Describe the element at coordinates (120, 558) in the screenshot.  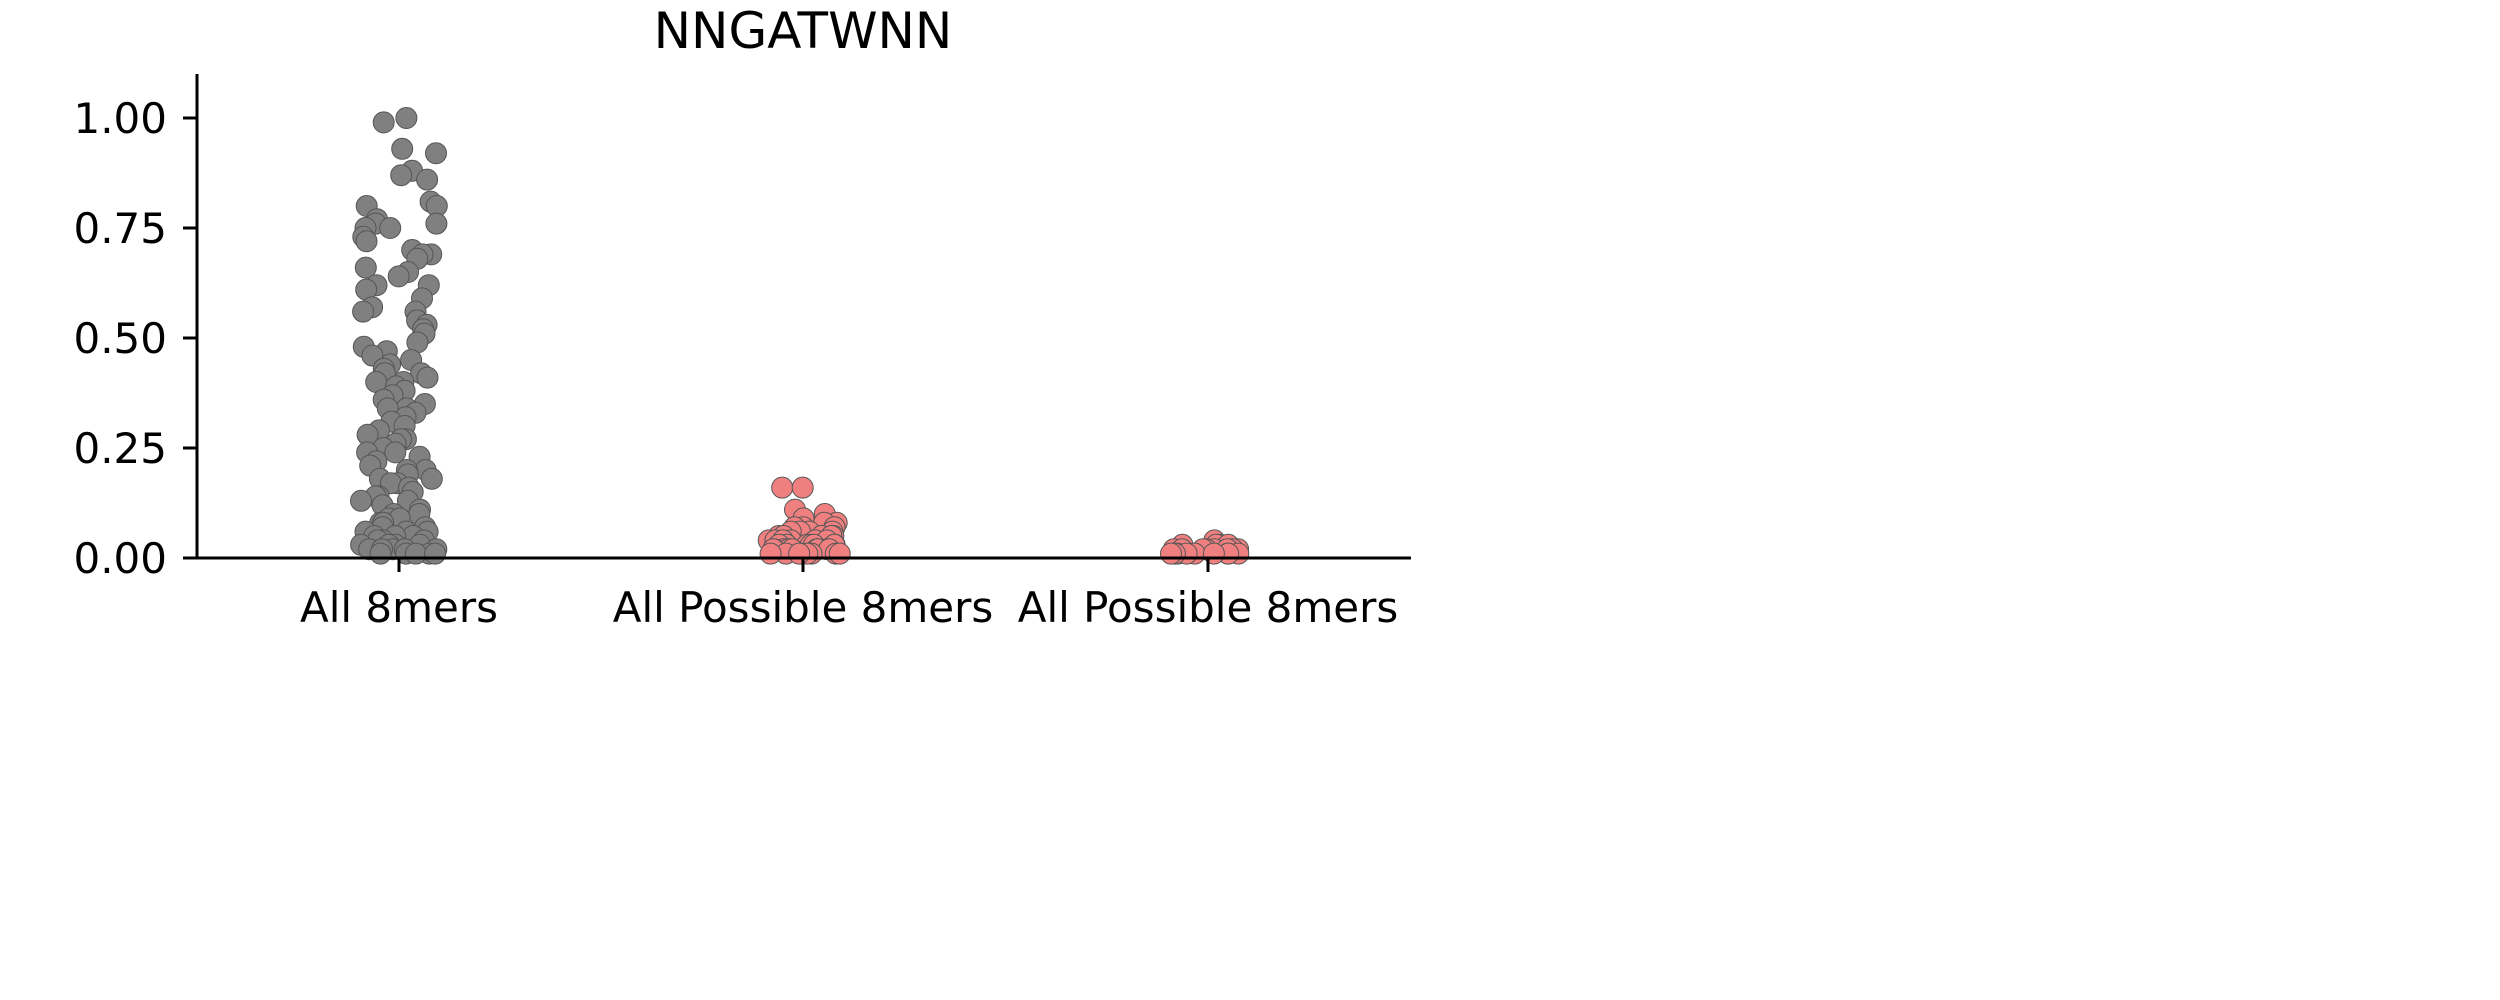
I see `y-tick-label: 0.00` at that location.